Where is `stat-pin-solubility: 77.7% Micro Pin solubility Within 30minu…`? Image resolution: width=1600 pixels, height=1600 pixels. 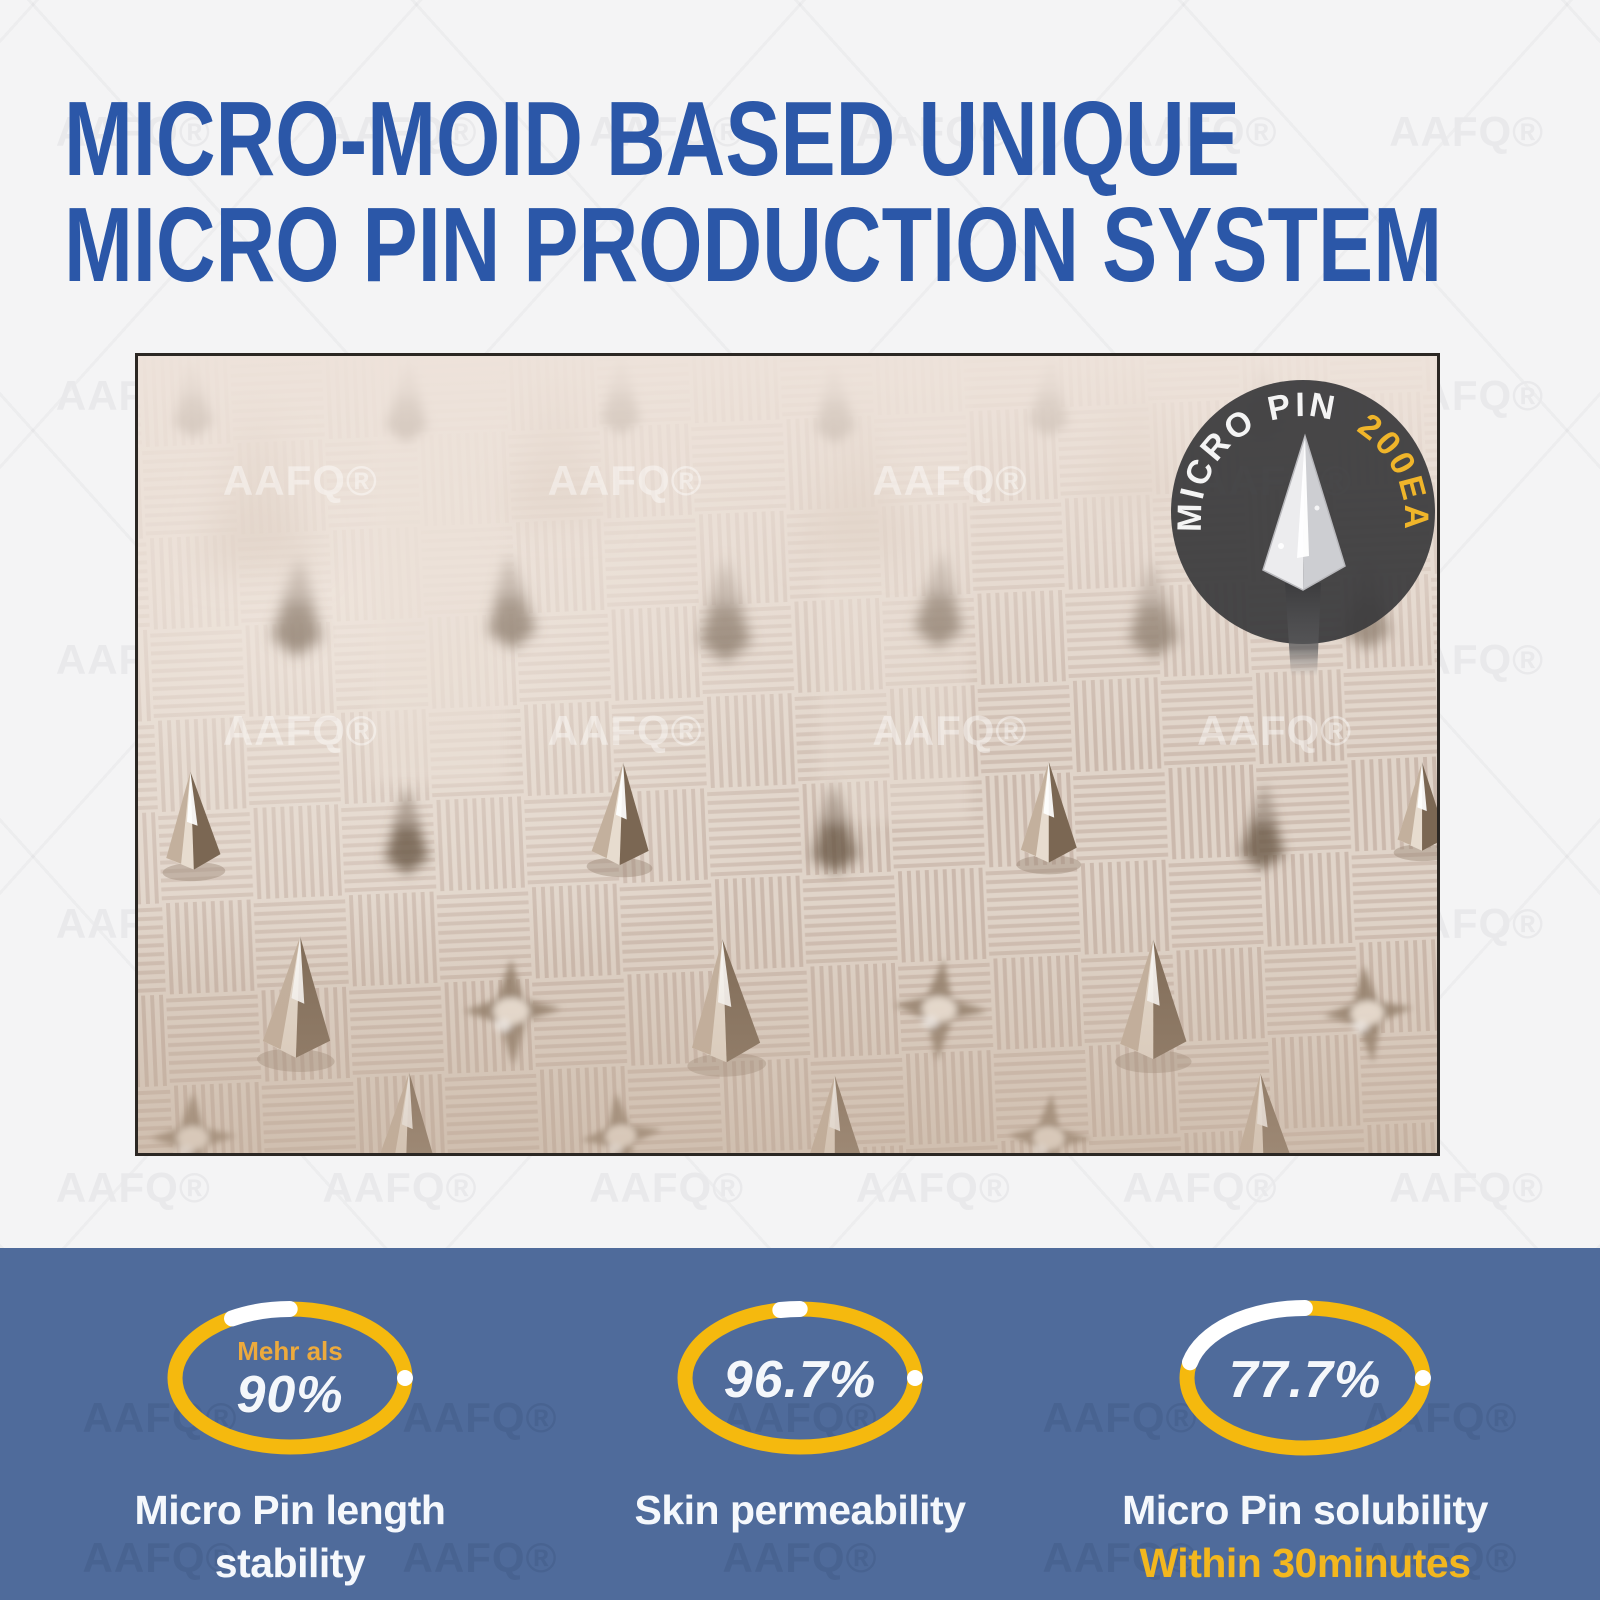
stat-pin-solubility: 77.7% Micro Pin solubility Within 30minu… is located at coordinates (1305, 1424).